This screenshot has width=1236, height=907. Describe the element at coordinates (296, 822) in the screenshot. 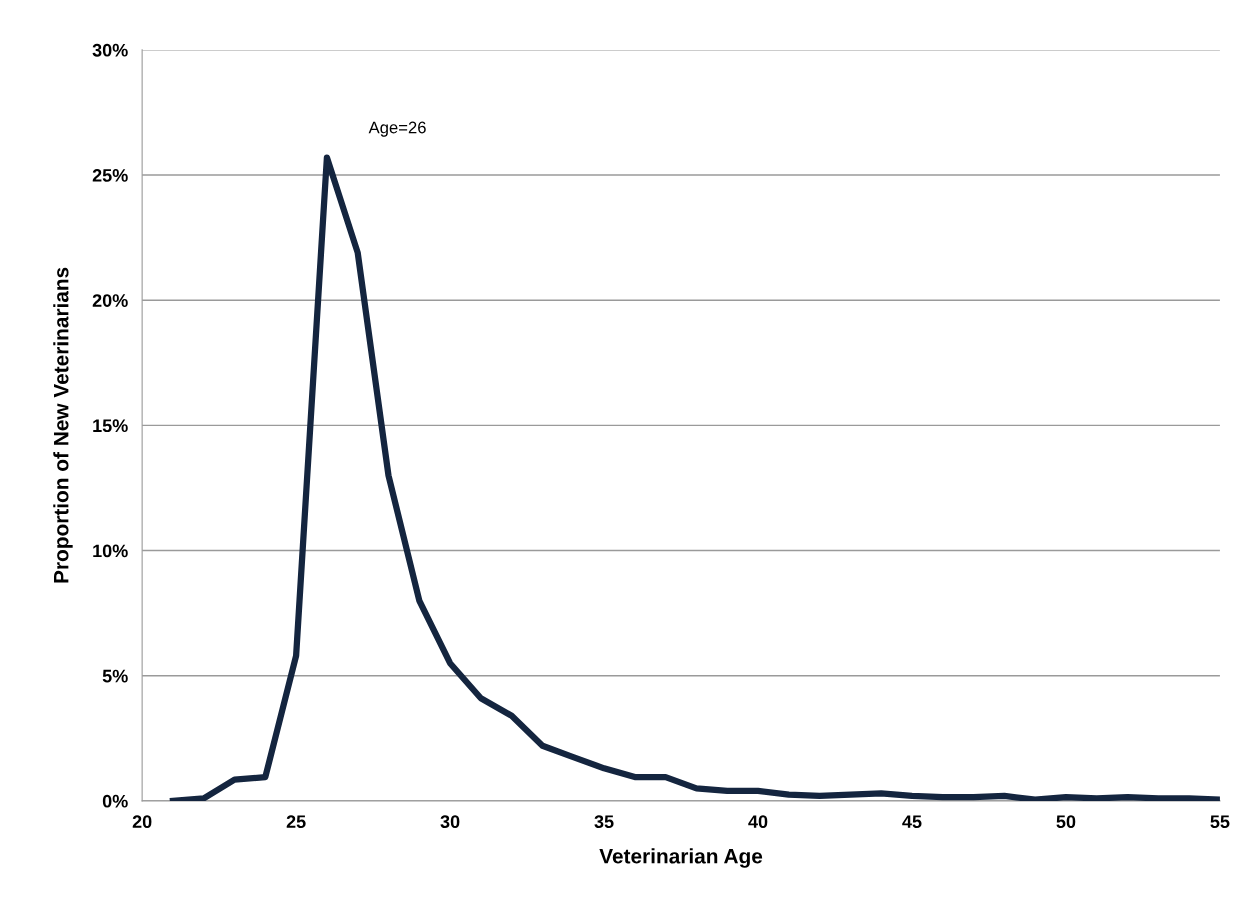

I see `x-tick-label: 25` at that location.